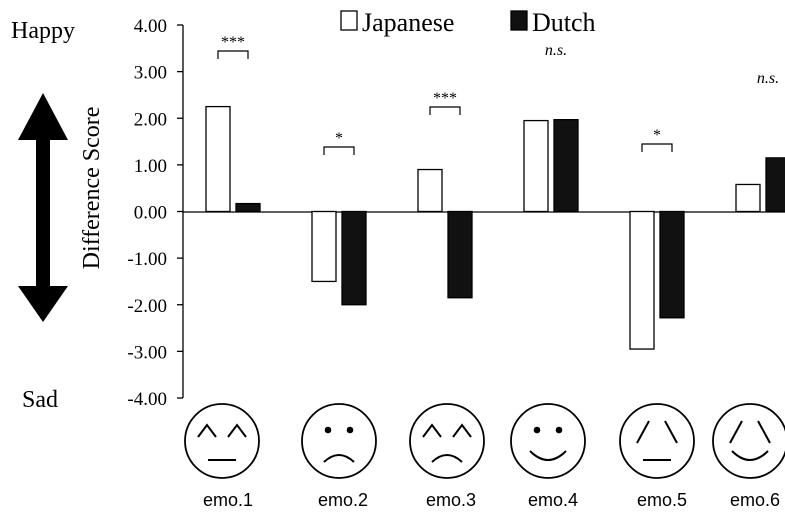  What do you see at coordinates (218, 159) in the screenshot?
I see `bar-japanese-emo1` at bounding box center [218, 159].